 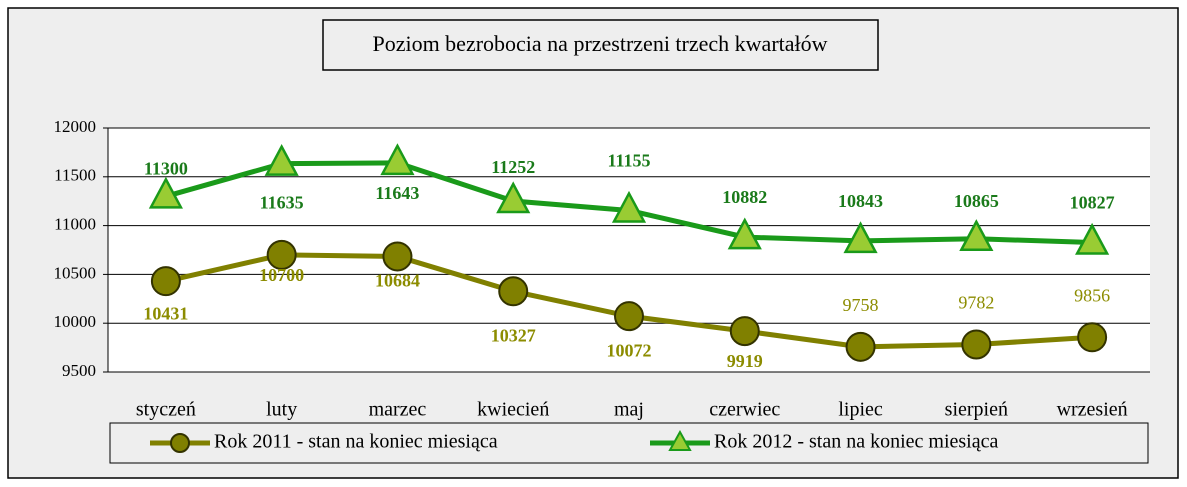 I want to click on y-tick-label: 11500, so click(x=75, y=175).